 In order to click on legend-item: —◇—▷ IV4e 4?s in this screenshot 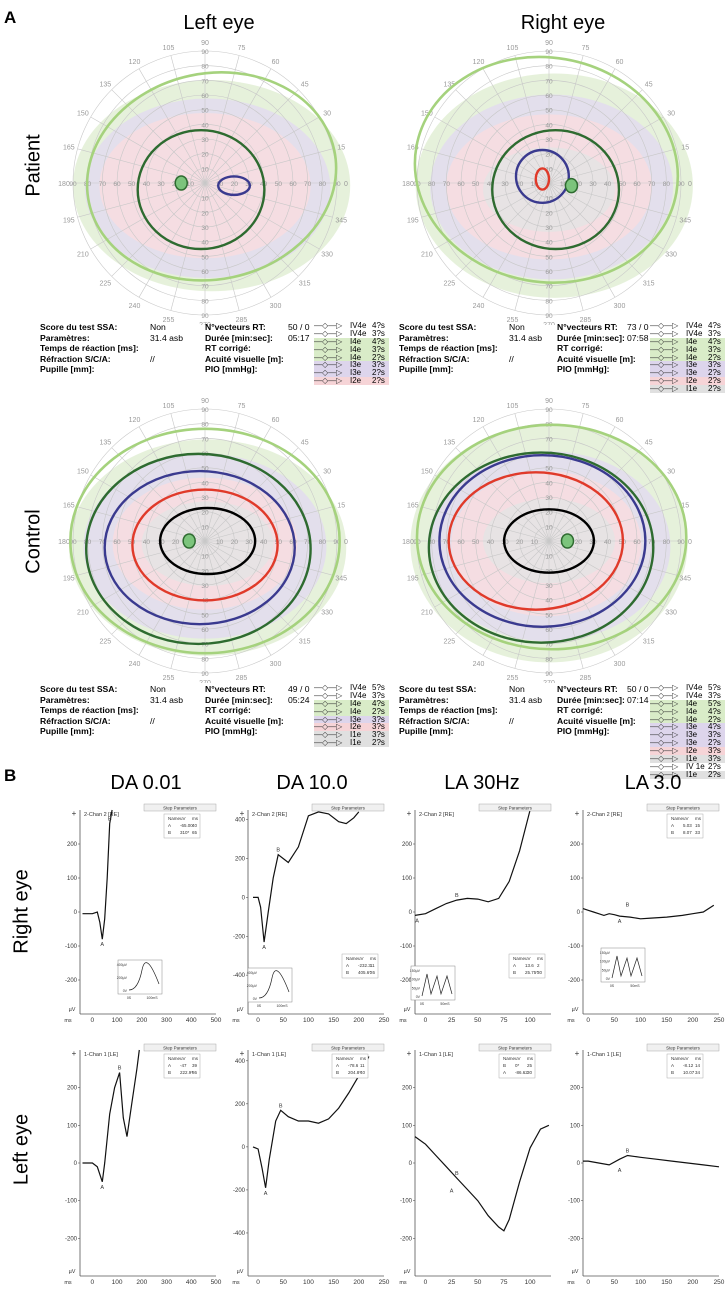, I will do `click(687, 326)`.